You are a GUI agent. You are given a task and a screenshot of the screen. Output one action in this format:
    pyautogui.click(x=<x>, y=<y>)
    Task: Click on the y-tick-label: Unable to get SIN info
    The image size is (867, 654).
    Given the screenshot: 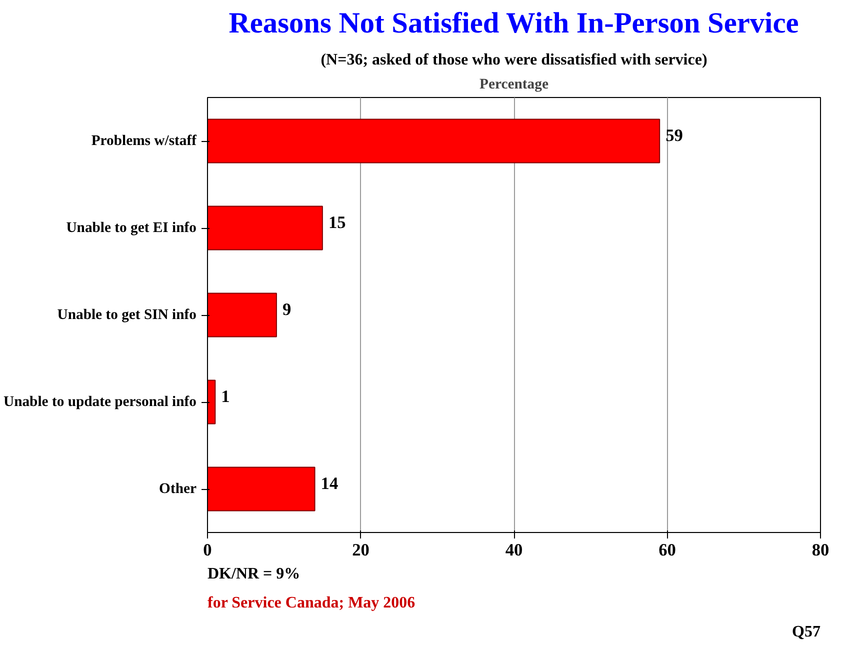 What is the action you would take?
    pyautogui.click(x=127, y=315)
    